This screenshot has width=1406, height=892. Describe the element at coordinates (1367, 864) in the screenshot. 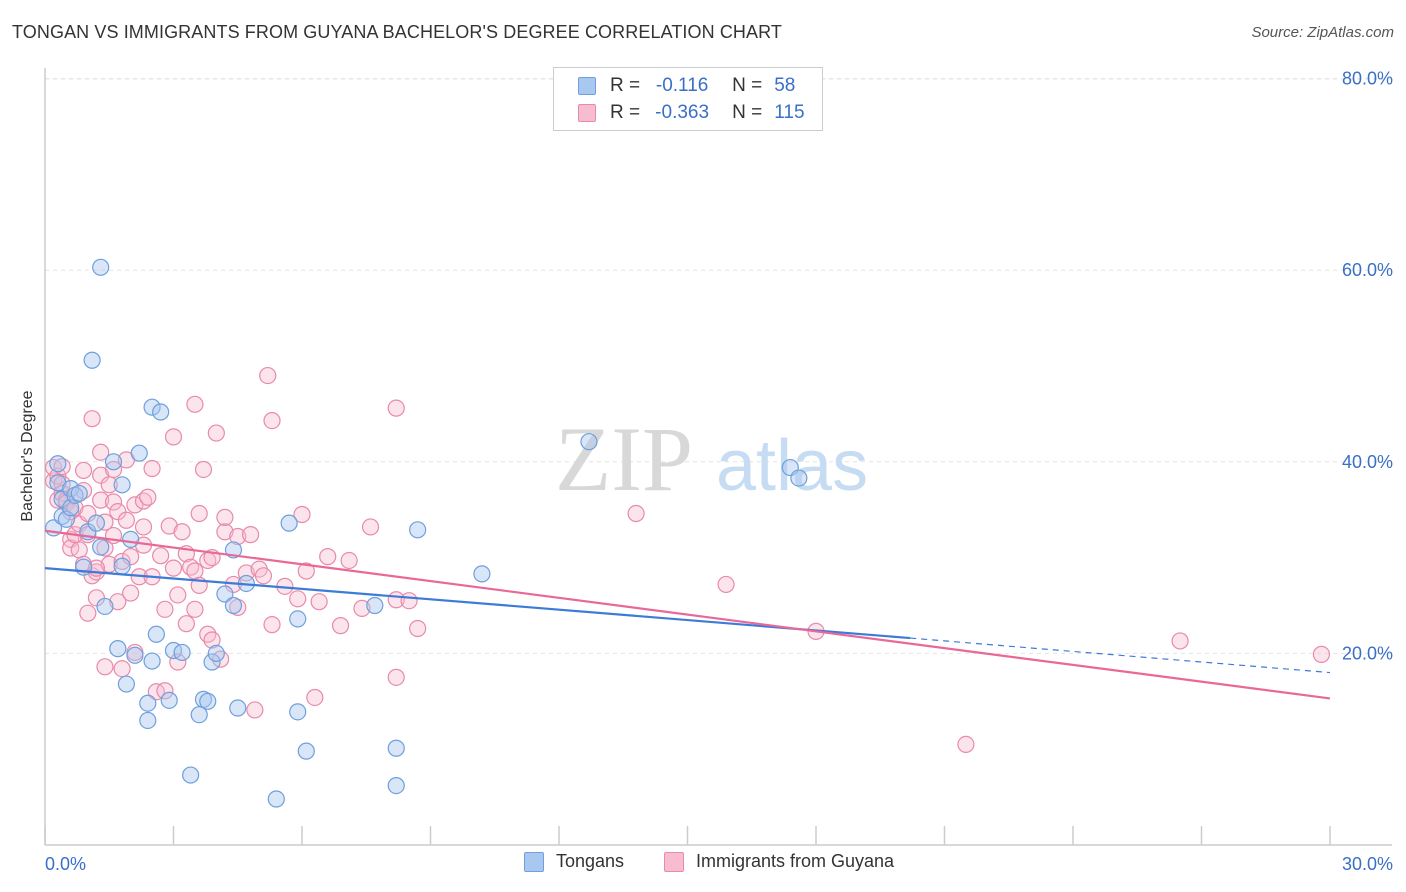

I see `x-tick-label: 30.0%` at that location.